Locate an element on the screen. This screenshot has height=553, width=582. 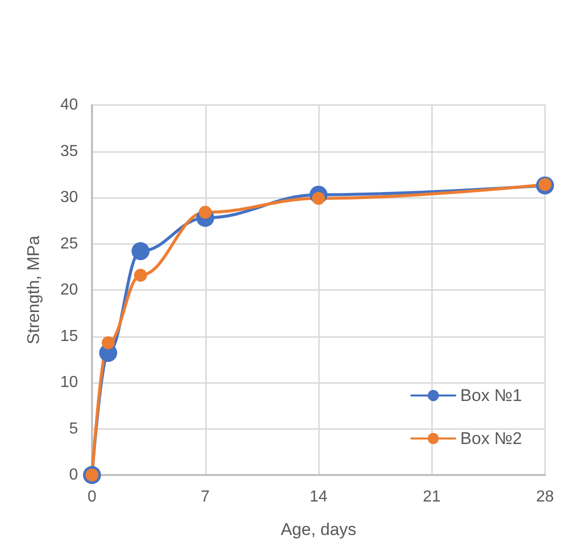
y-tick-label: 15 is located at coordinates (69, 336).